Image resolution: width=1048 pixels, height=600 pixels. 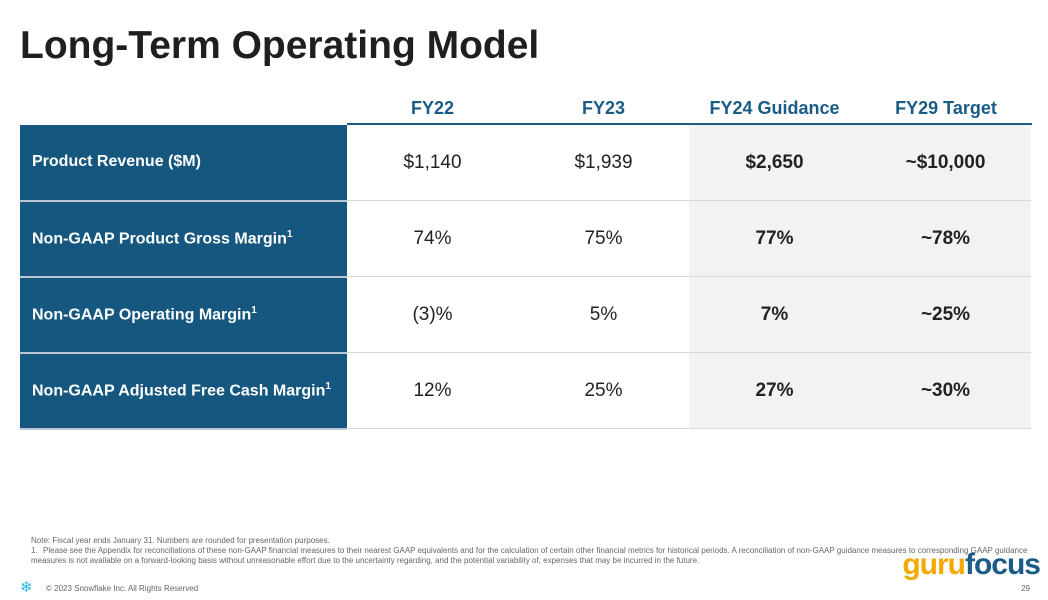 I want to click on table-cell: $2,650, so click(x=774, y=163).